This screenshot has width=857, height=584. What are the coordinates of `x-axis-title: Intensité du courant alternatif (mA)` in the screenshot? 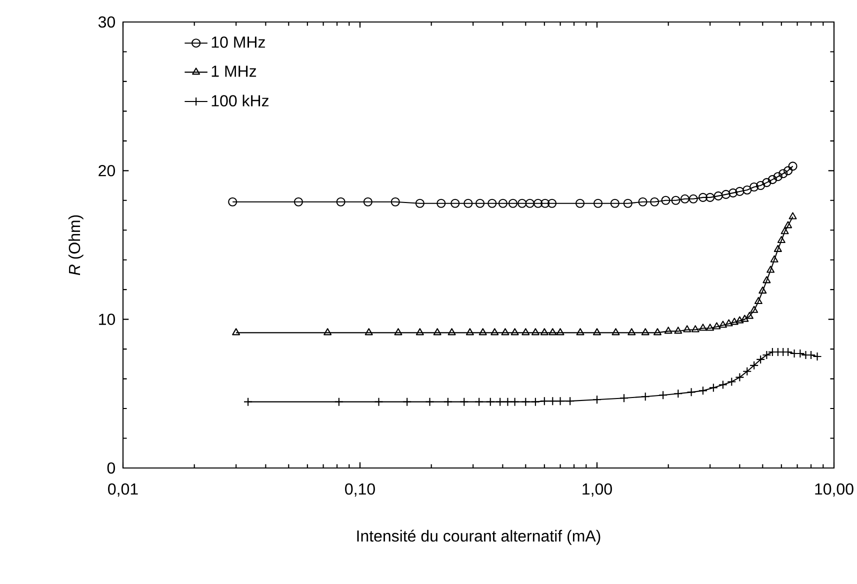 It's located at (478, 537).